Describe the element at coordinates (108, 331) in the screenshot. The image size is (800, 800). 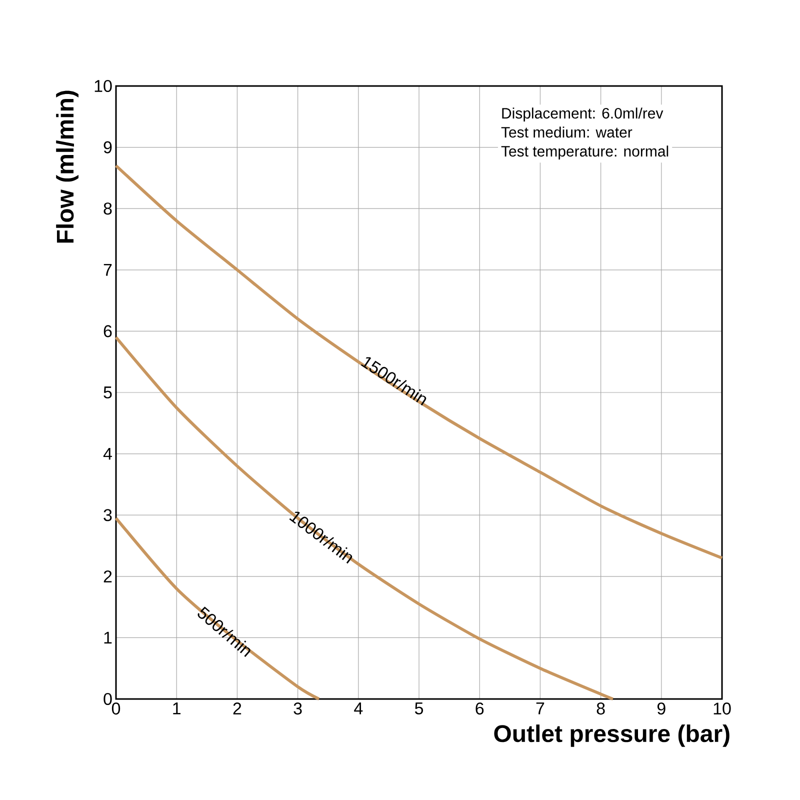
I see `y-tick-label: 6` at that location.